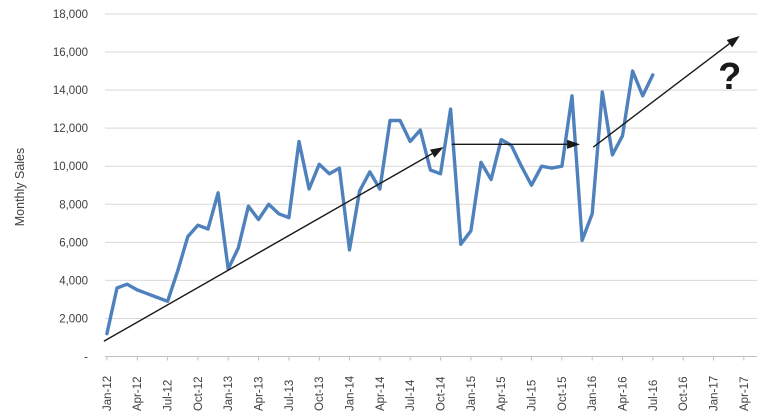 The height and width of the screenshot is (420, 769). What do you see at coordinates (411, 395) in the screenshot?
I see `x-tick-label: Jul-14` at bounding box center [411, 395].